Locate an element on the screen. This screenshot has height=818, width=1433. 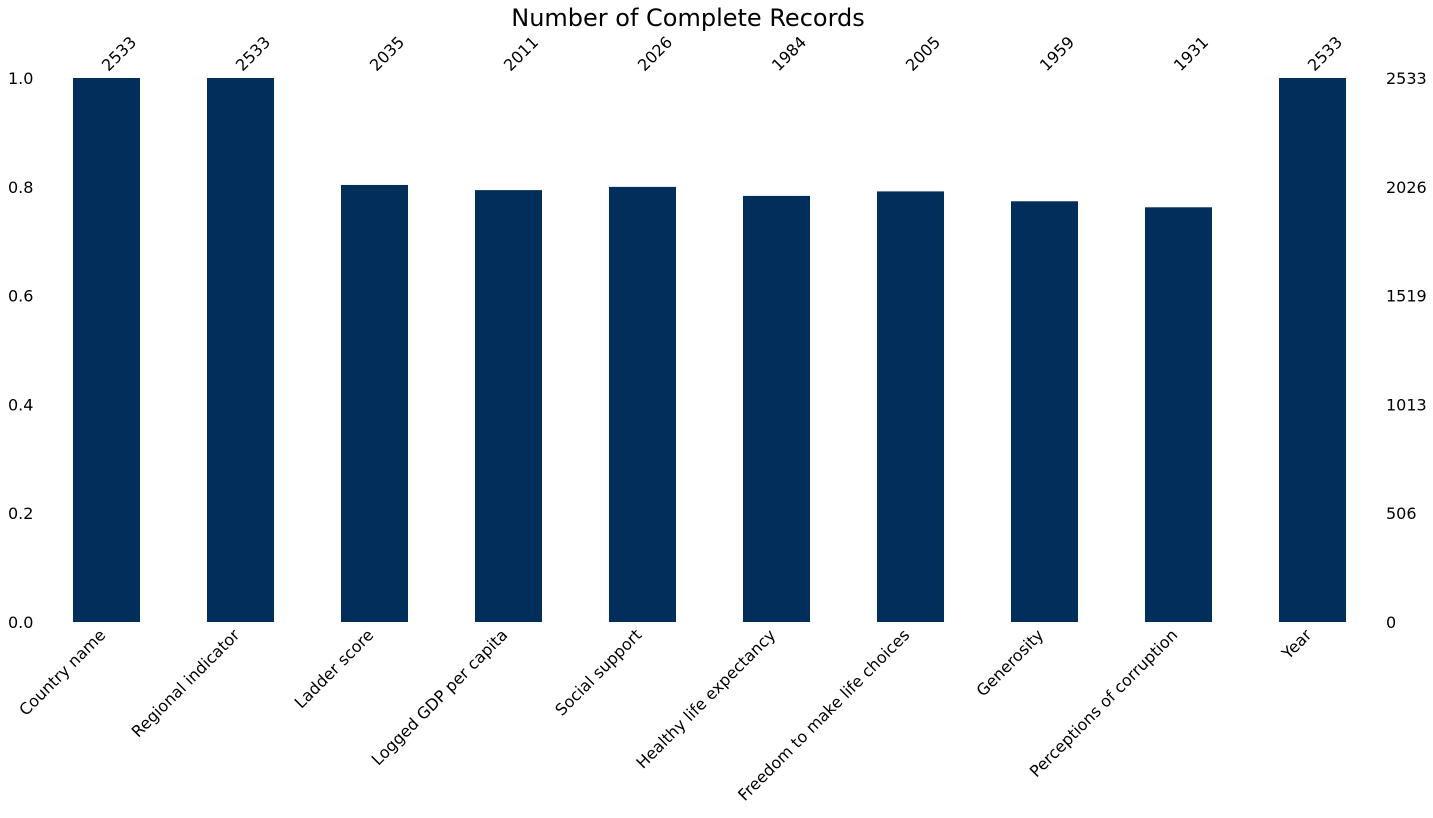
right-axis-tick-label: 2026 is located at coordinates (1406, 187).